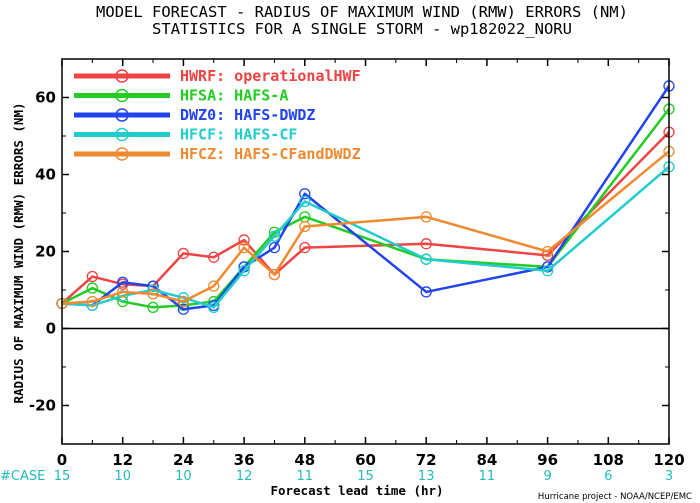  What do you see at coordinates (356, 490) in the screenshot?
I see `x-axis-label: Forecast lead time (hr)` at bounding box center [356, 490].